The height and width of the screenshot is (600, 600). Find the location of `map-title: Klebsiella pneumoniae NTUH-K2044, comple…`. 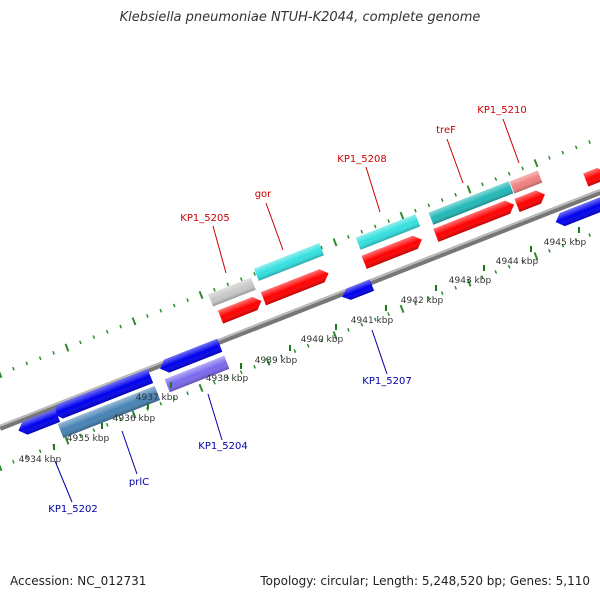

map-title: Klebsiella pneumoniae NTUH-K2044, comple… is located at coordinates (300, 17).